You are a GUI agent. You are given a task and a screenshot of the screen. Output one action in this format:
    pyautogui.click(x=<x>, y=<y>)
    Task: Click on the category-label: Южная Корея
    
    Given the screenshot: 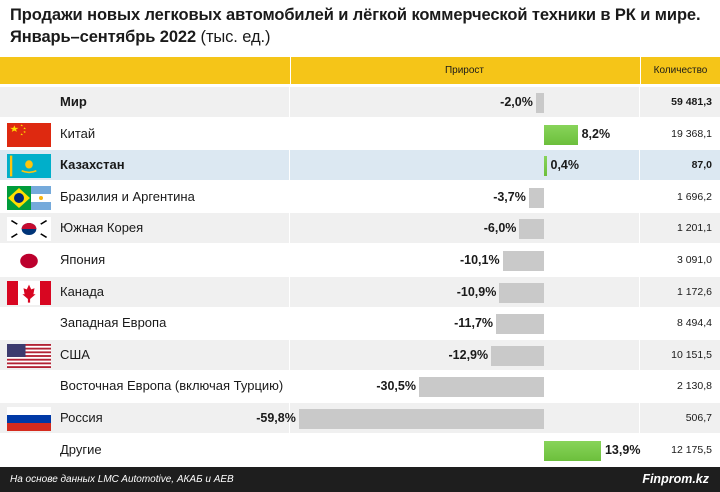 What is the action you would take?
    pyautogui.click(x=102, y=228)
    